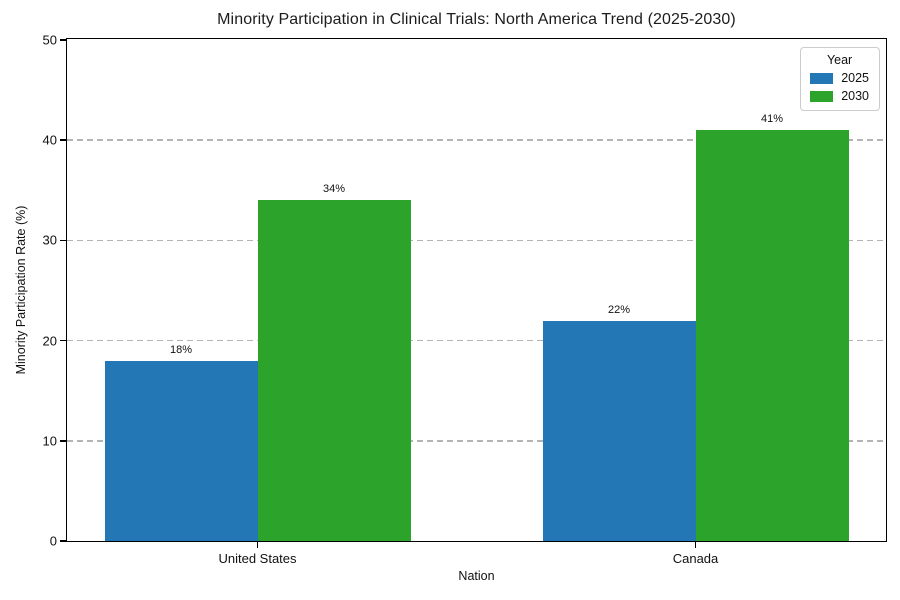 This screenshot has height=600, width=900. Describe the element at coordinates (49, 441) in the screenshot. I see `y-axis-tick-label: 10` at that location.